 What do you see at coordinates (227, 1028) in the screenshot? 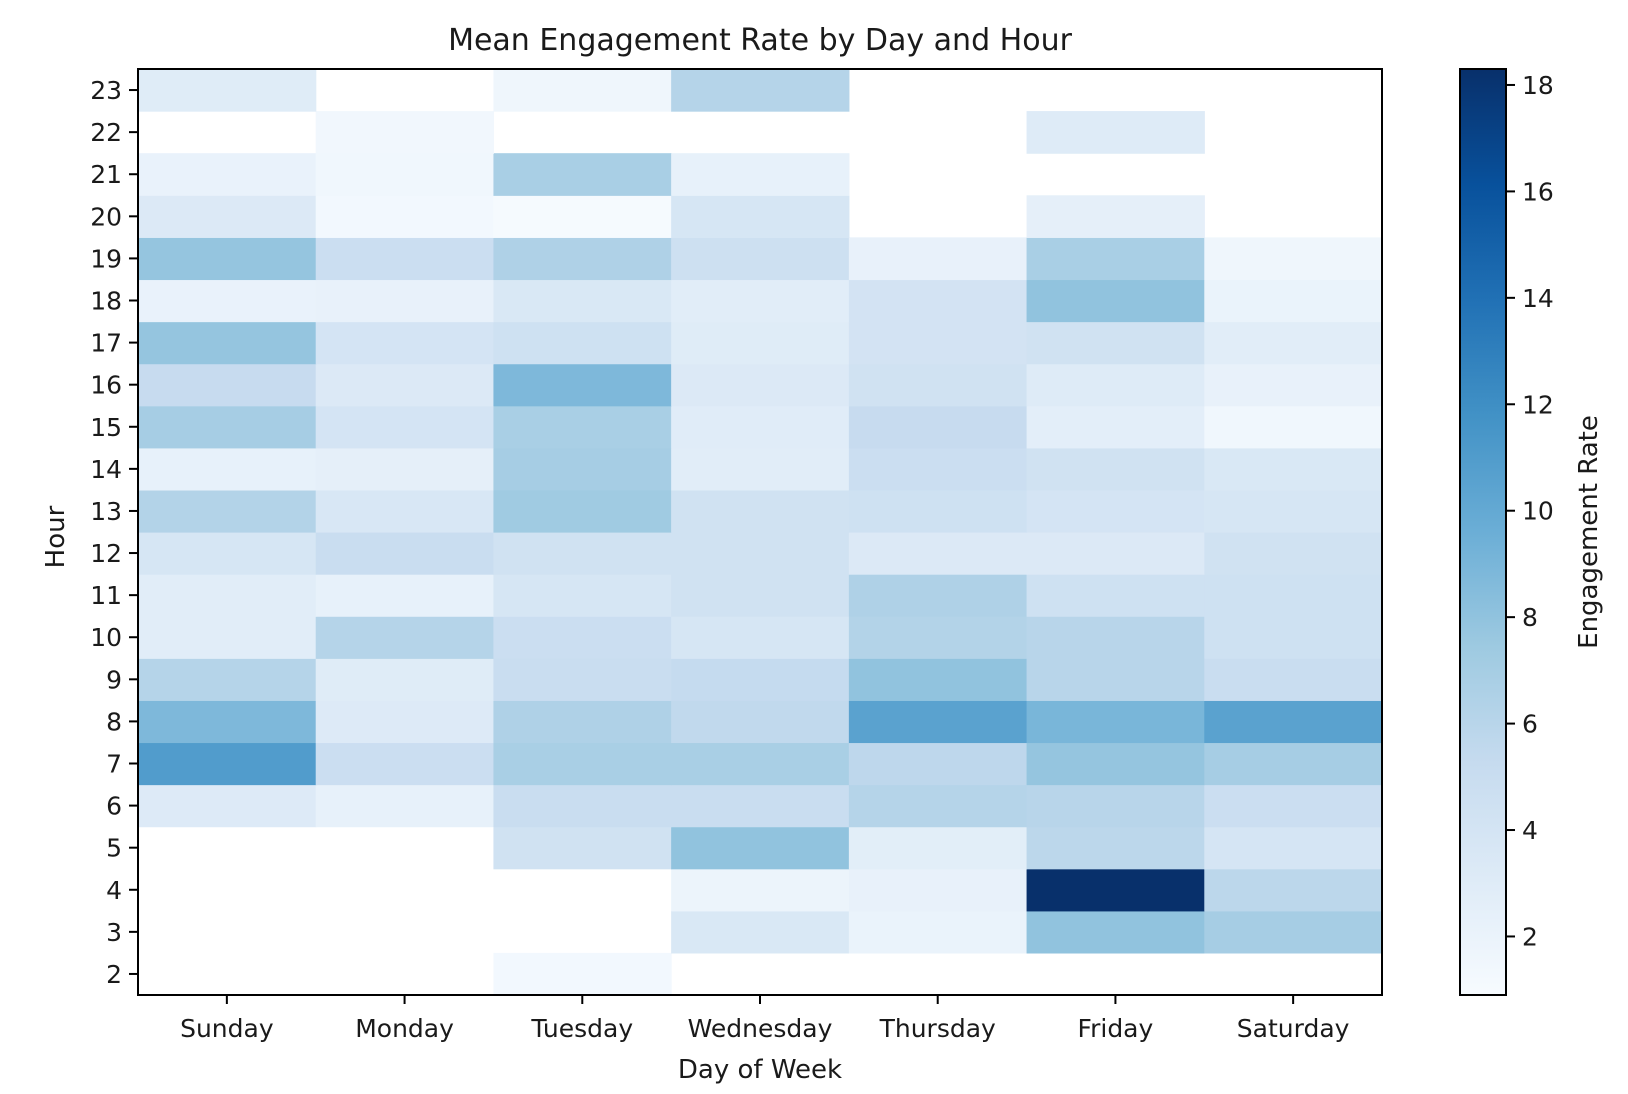
I see `x-tick-label: Sunday` at bounding box center [227, 1028].